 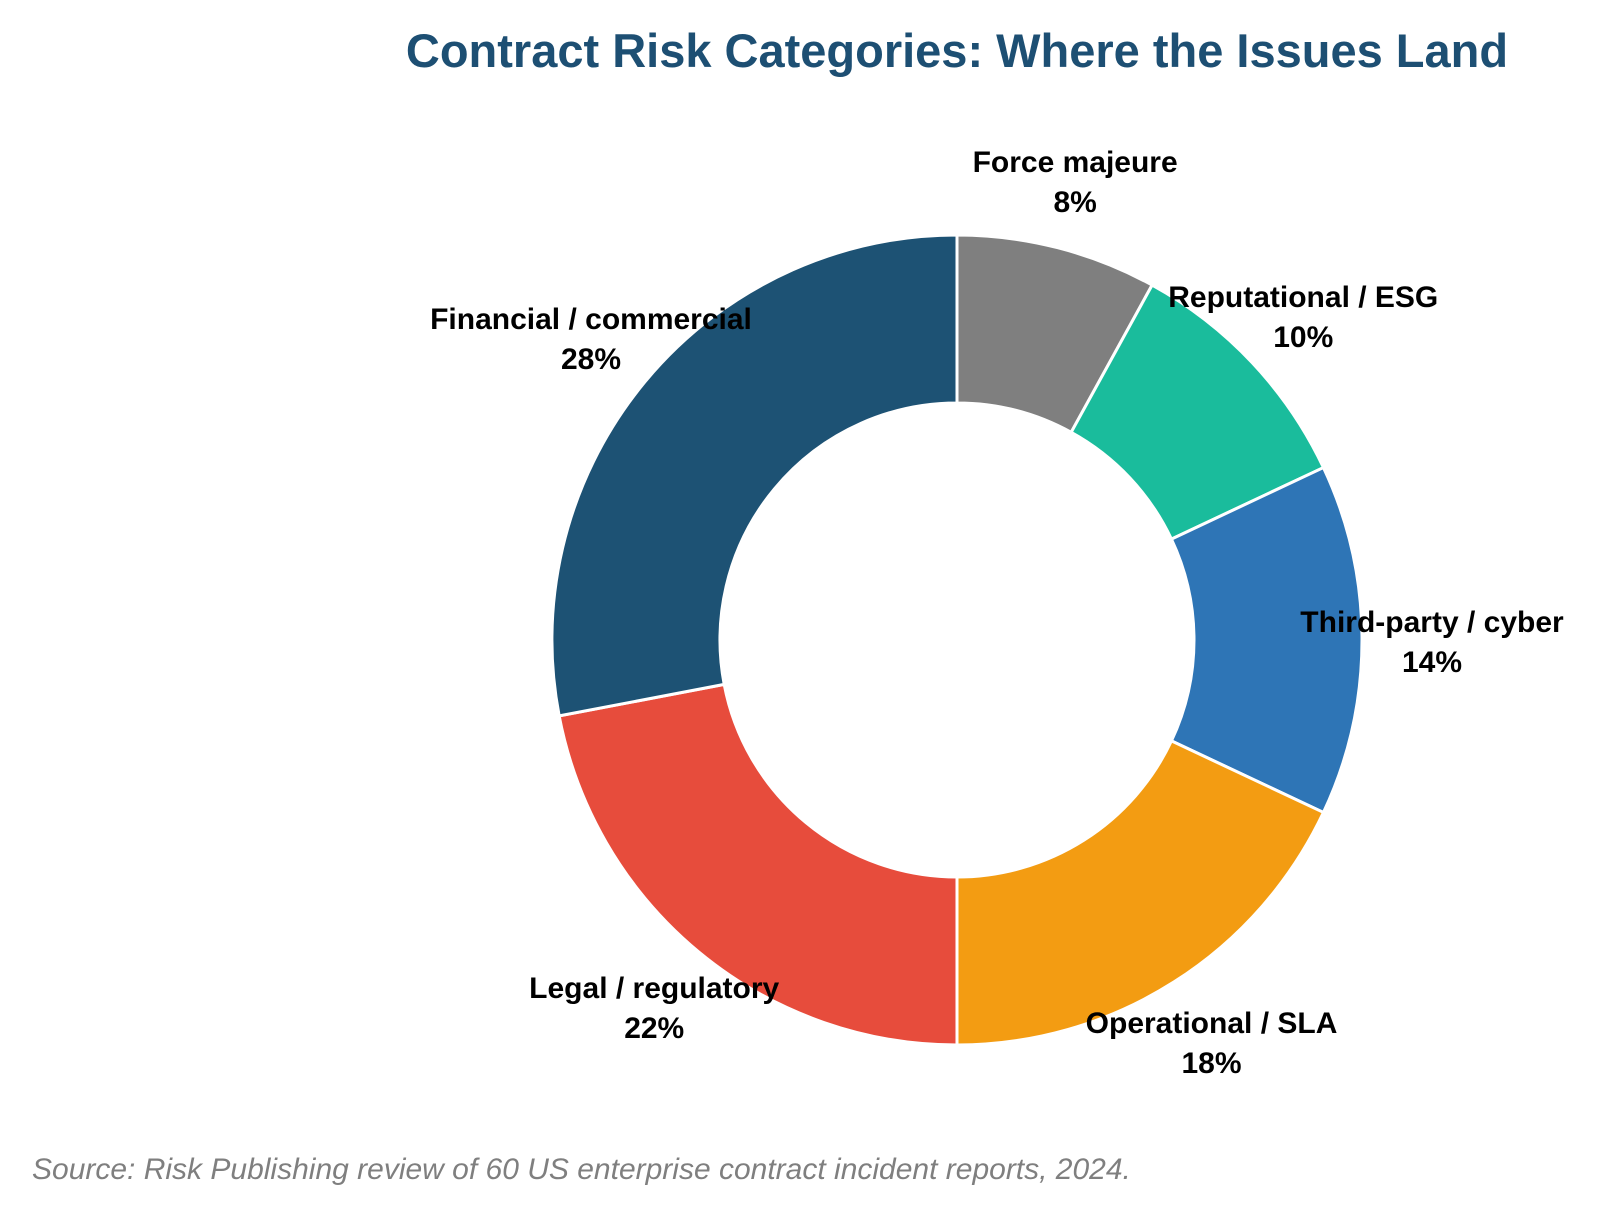 What do you see at coordinates (1432, 622) in the screenshot?
I see `slice-name-third-party-cyber: Third-party / cyber` at bounding box center [1432, 622].